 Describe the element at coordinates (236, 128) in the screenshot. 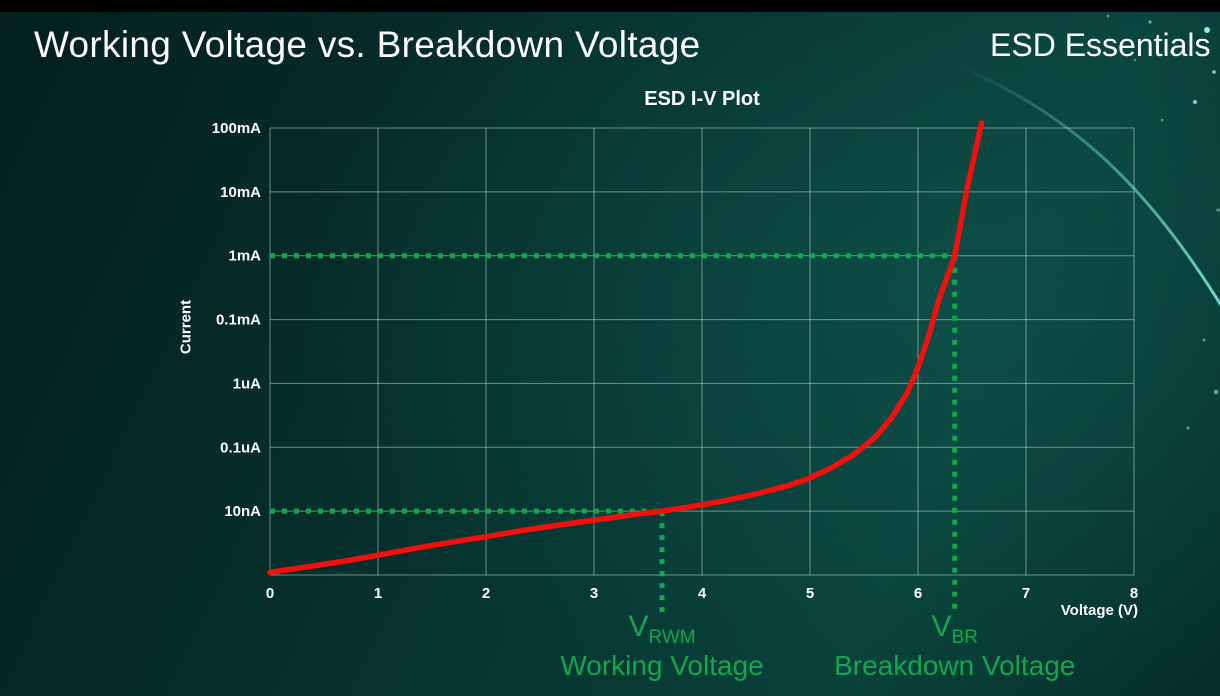

I see `y-tick-label: 100mA` at that location.